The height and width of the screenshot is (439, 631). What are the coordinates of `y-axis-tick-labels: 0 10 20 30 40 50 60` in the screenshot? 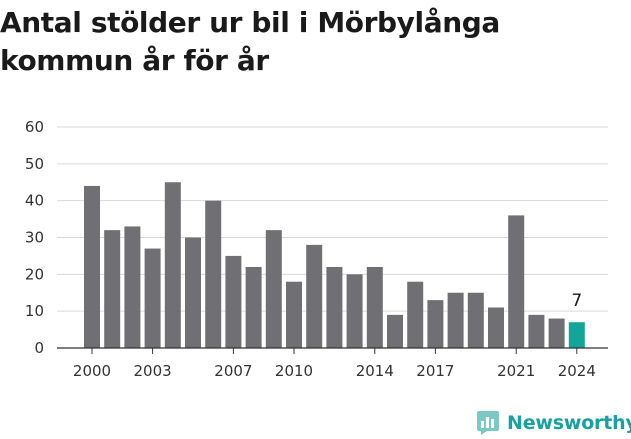 It's located at (34, 237).